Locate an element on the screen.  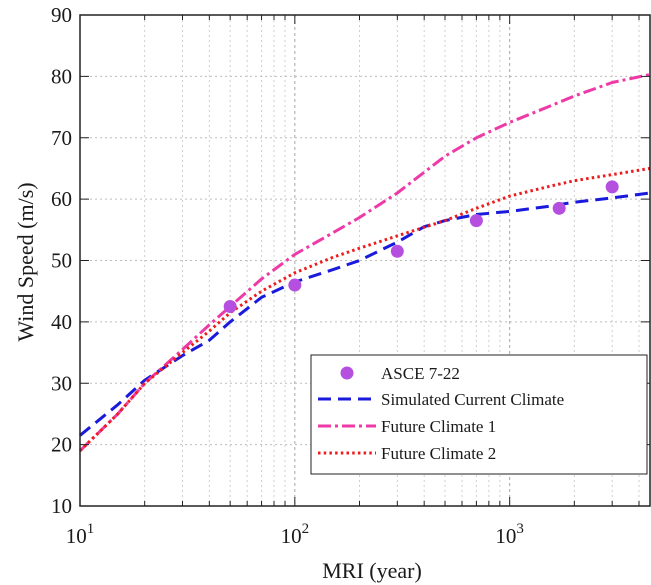
y-tick-label: 70 is located at coordinates (61, 138).